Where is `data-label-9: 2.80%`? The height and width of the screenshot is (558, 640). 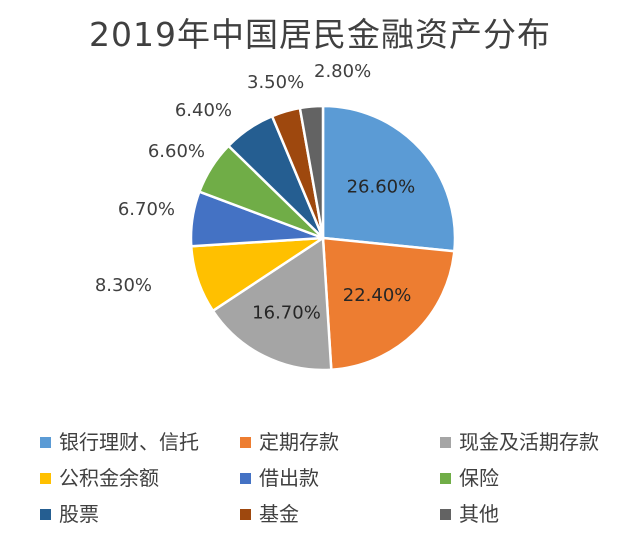
data-label-9: 2.80% is located at coordinates (342, 71).